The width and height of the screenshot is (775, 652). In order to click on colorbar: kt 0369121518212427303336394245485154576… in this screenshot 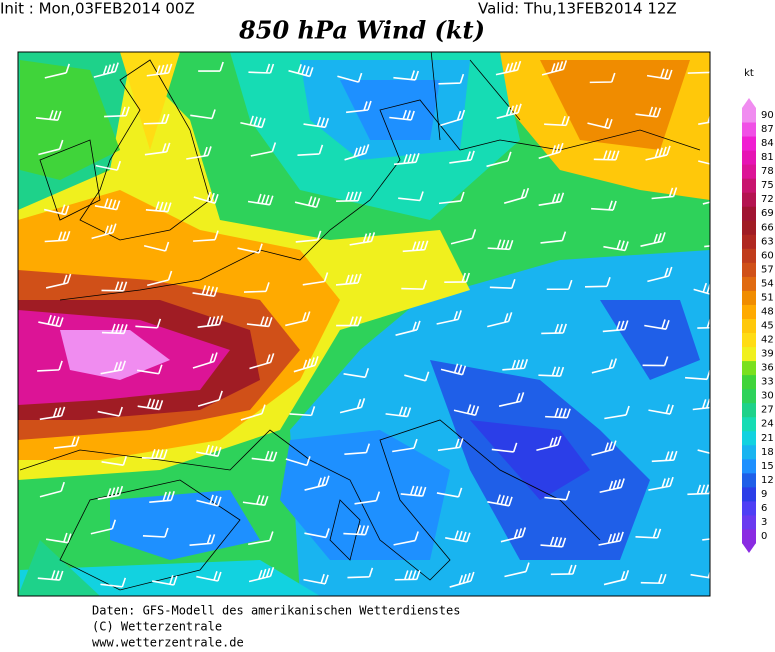, I will do `click(758, 311)`.